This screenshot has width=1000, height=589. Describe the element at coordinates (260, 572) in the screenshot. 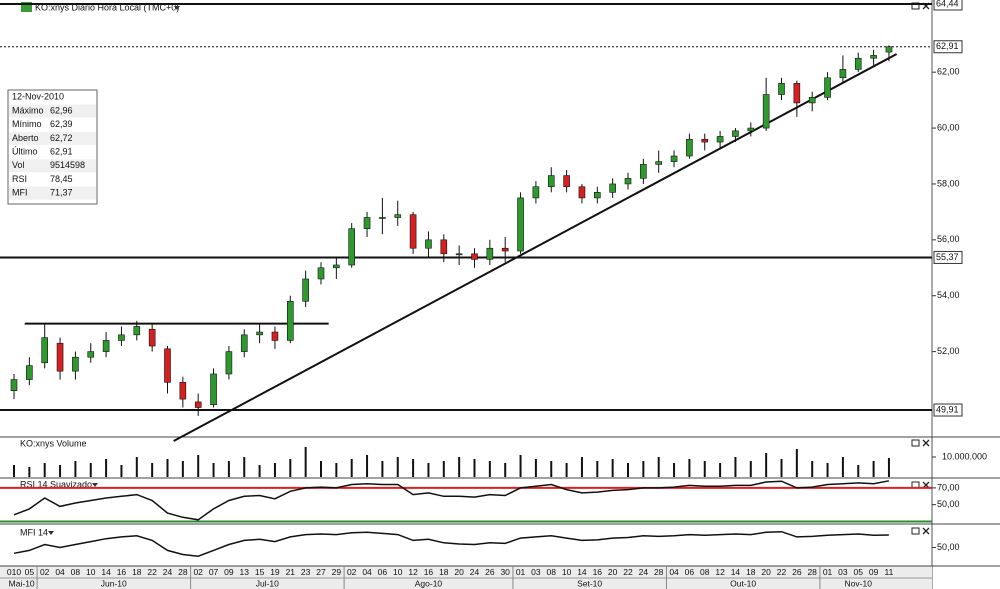

I see `x-tick-label: 15` at that location.